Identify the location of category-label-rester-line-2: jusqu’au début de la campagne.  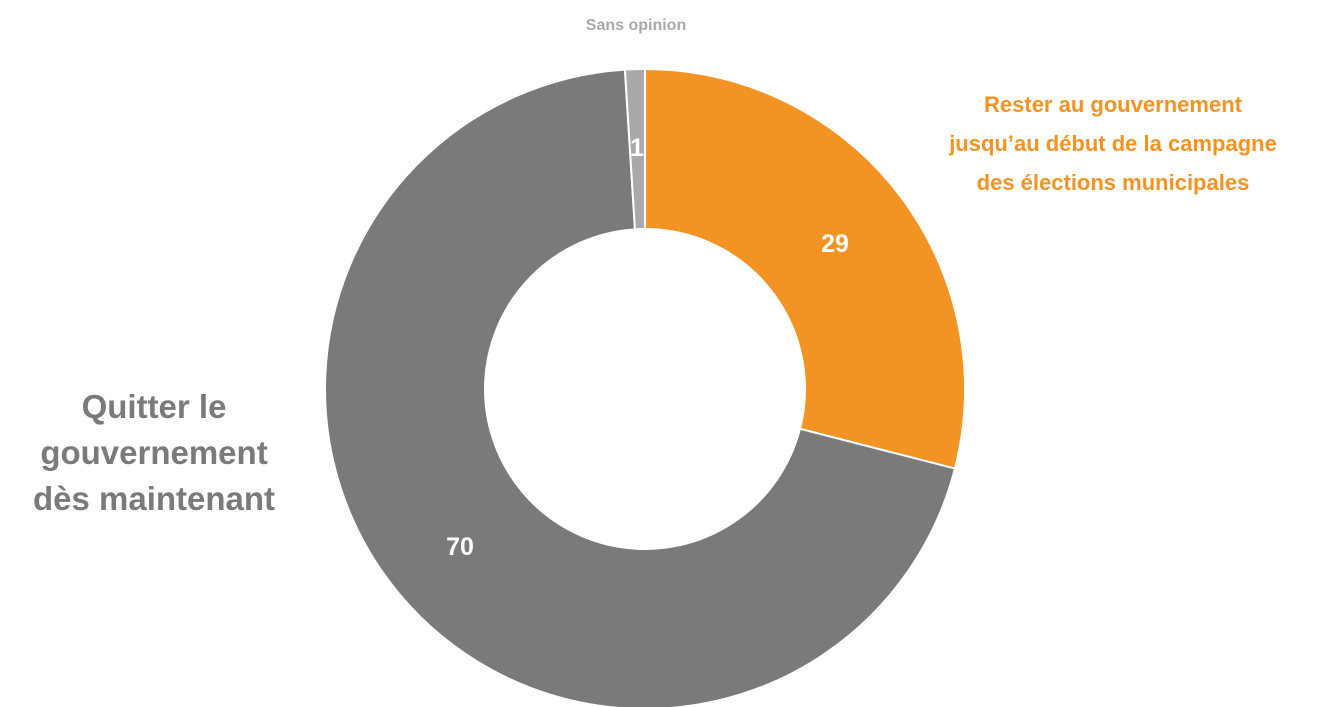
(1112, 143).